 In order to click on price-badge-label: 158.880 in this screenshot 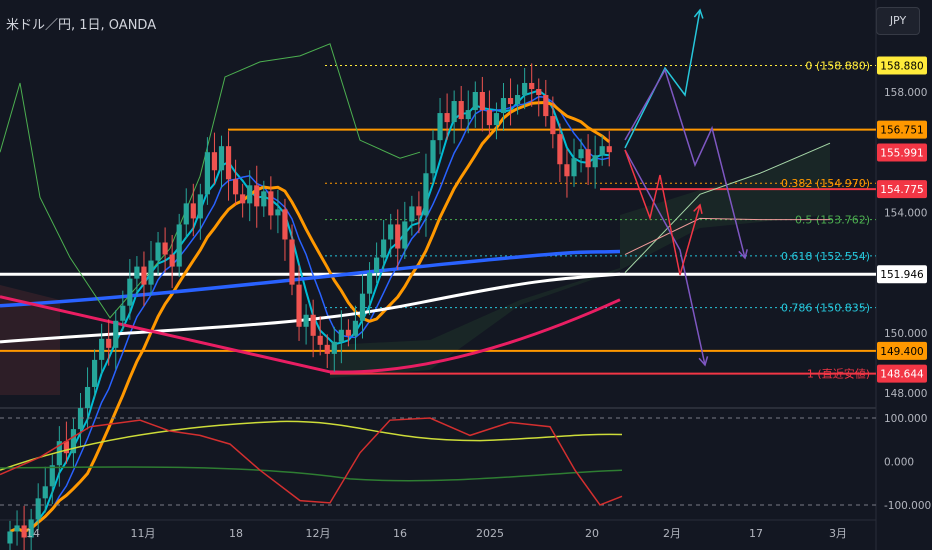, I will do `click(901, 67)`.